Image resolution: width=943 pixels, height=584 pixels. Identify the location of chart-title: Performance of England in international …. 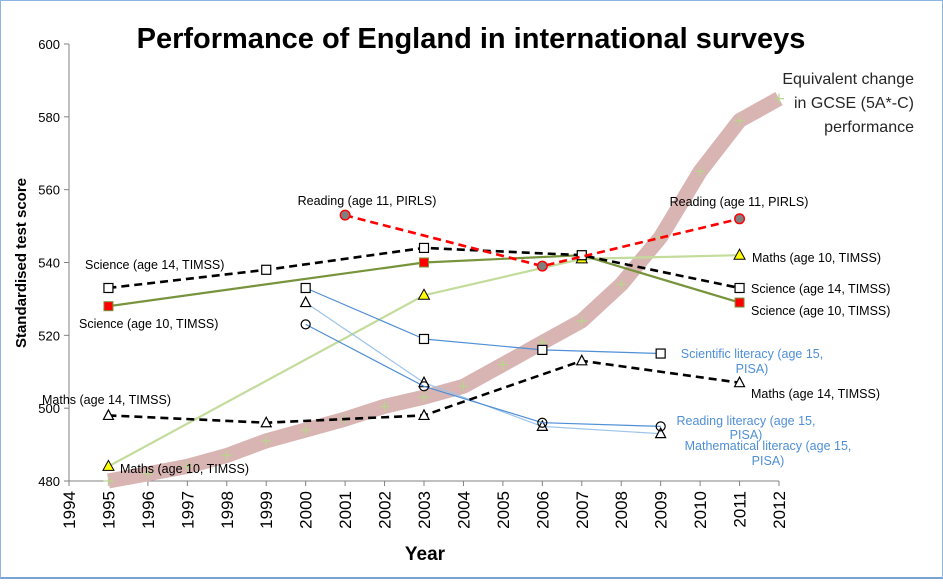
(471, 39).